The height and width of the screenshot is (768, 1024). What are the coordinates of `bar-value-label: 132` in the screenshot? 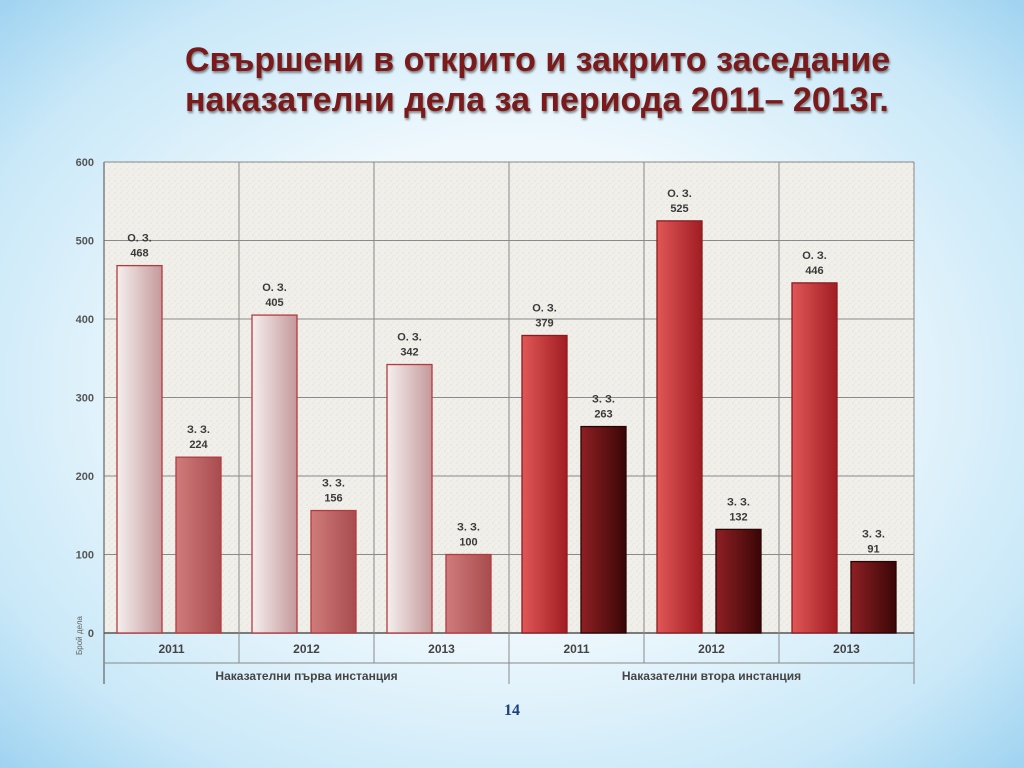 It's located at (738, 517).